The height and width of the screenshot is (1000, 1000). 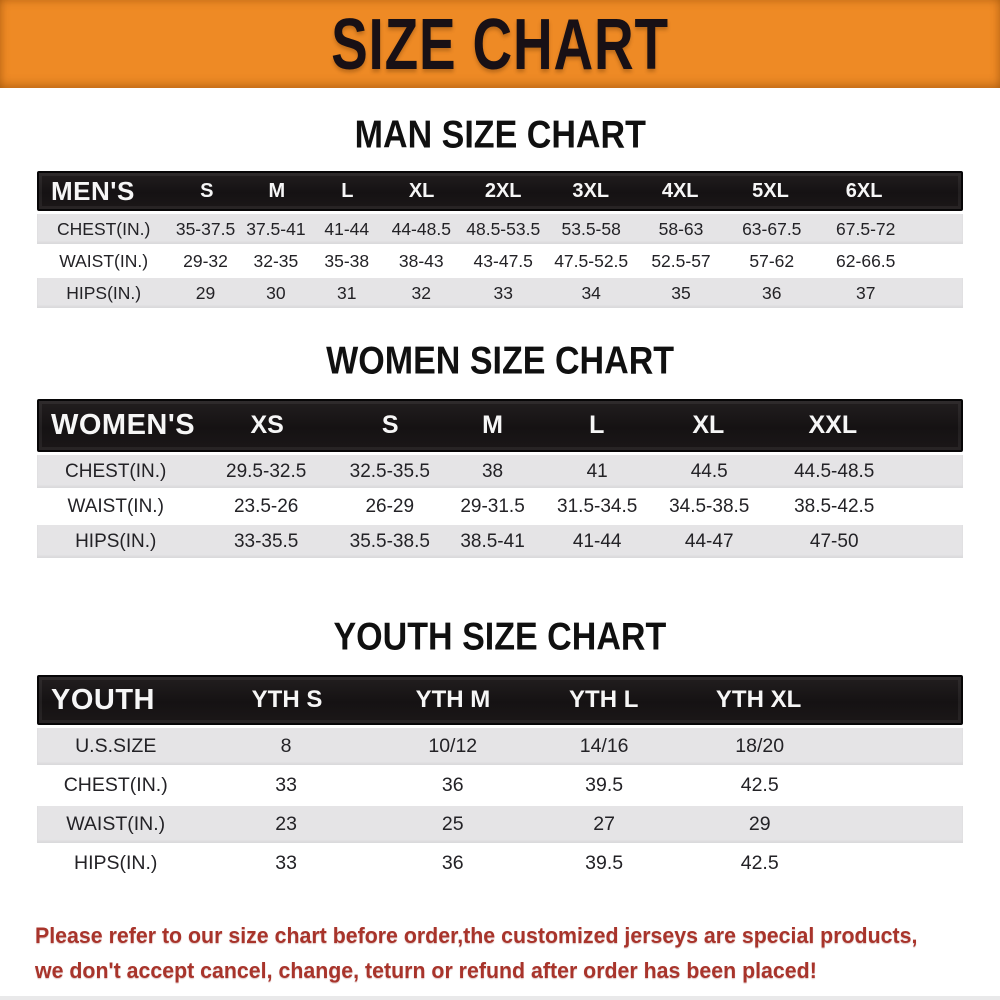 What do you see at coordinates (709, 471) in the screenshot?
I see `size-cell: 44.5` at bounding box center [709, 471].